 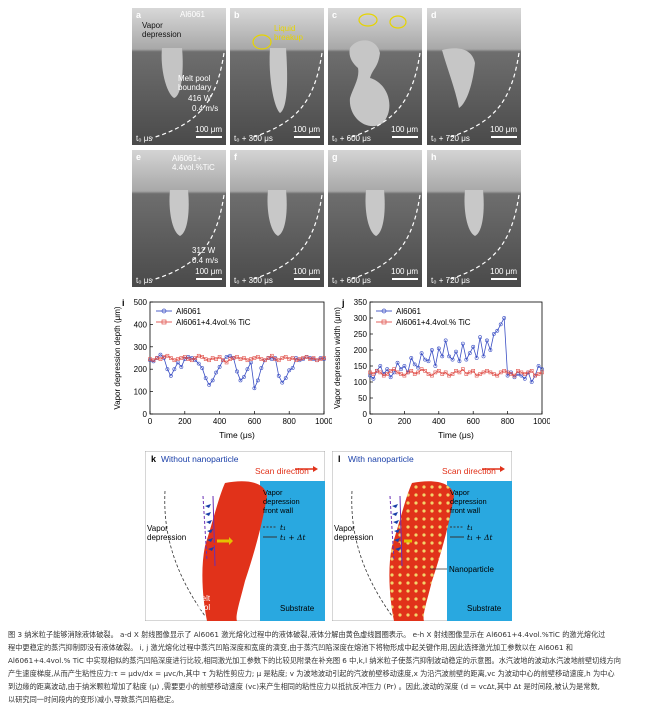 What do you see at coordinates (361, 366) in the screenshot?
I see `y-tick-label: 150` at bounding box center [361, 366].